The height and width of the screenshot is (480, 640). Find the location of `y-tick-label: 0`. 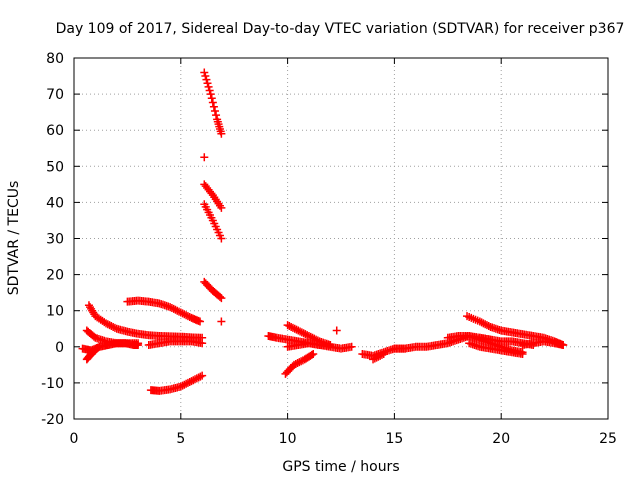

y-tick-label: 0 is located at coordinates (59, 348).